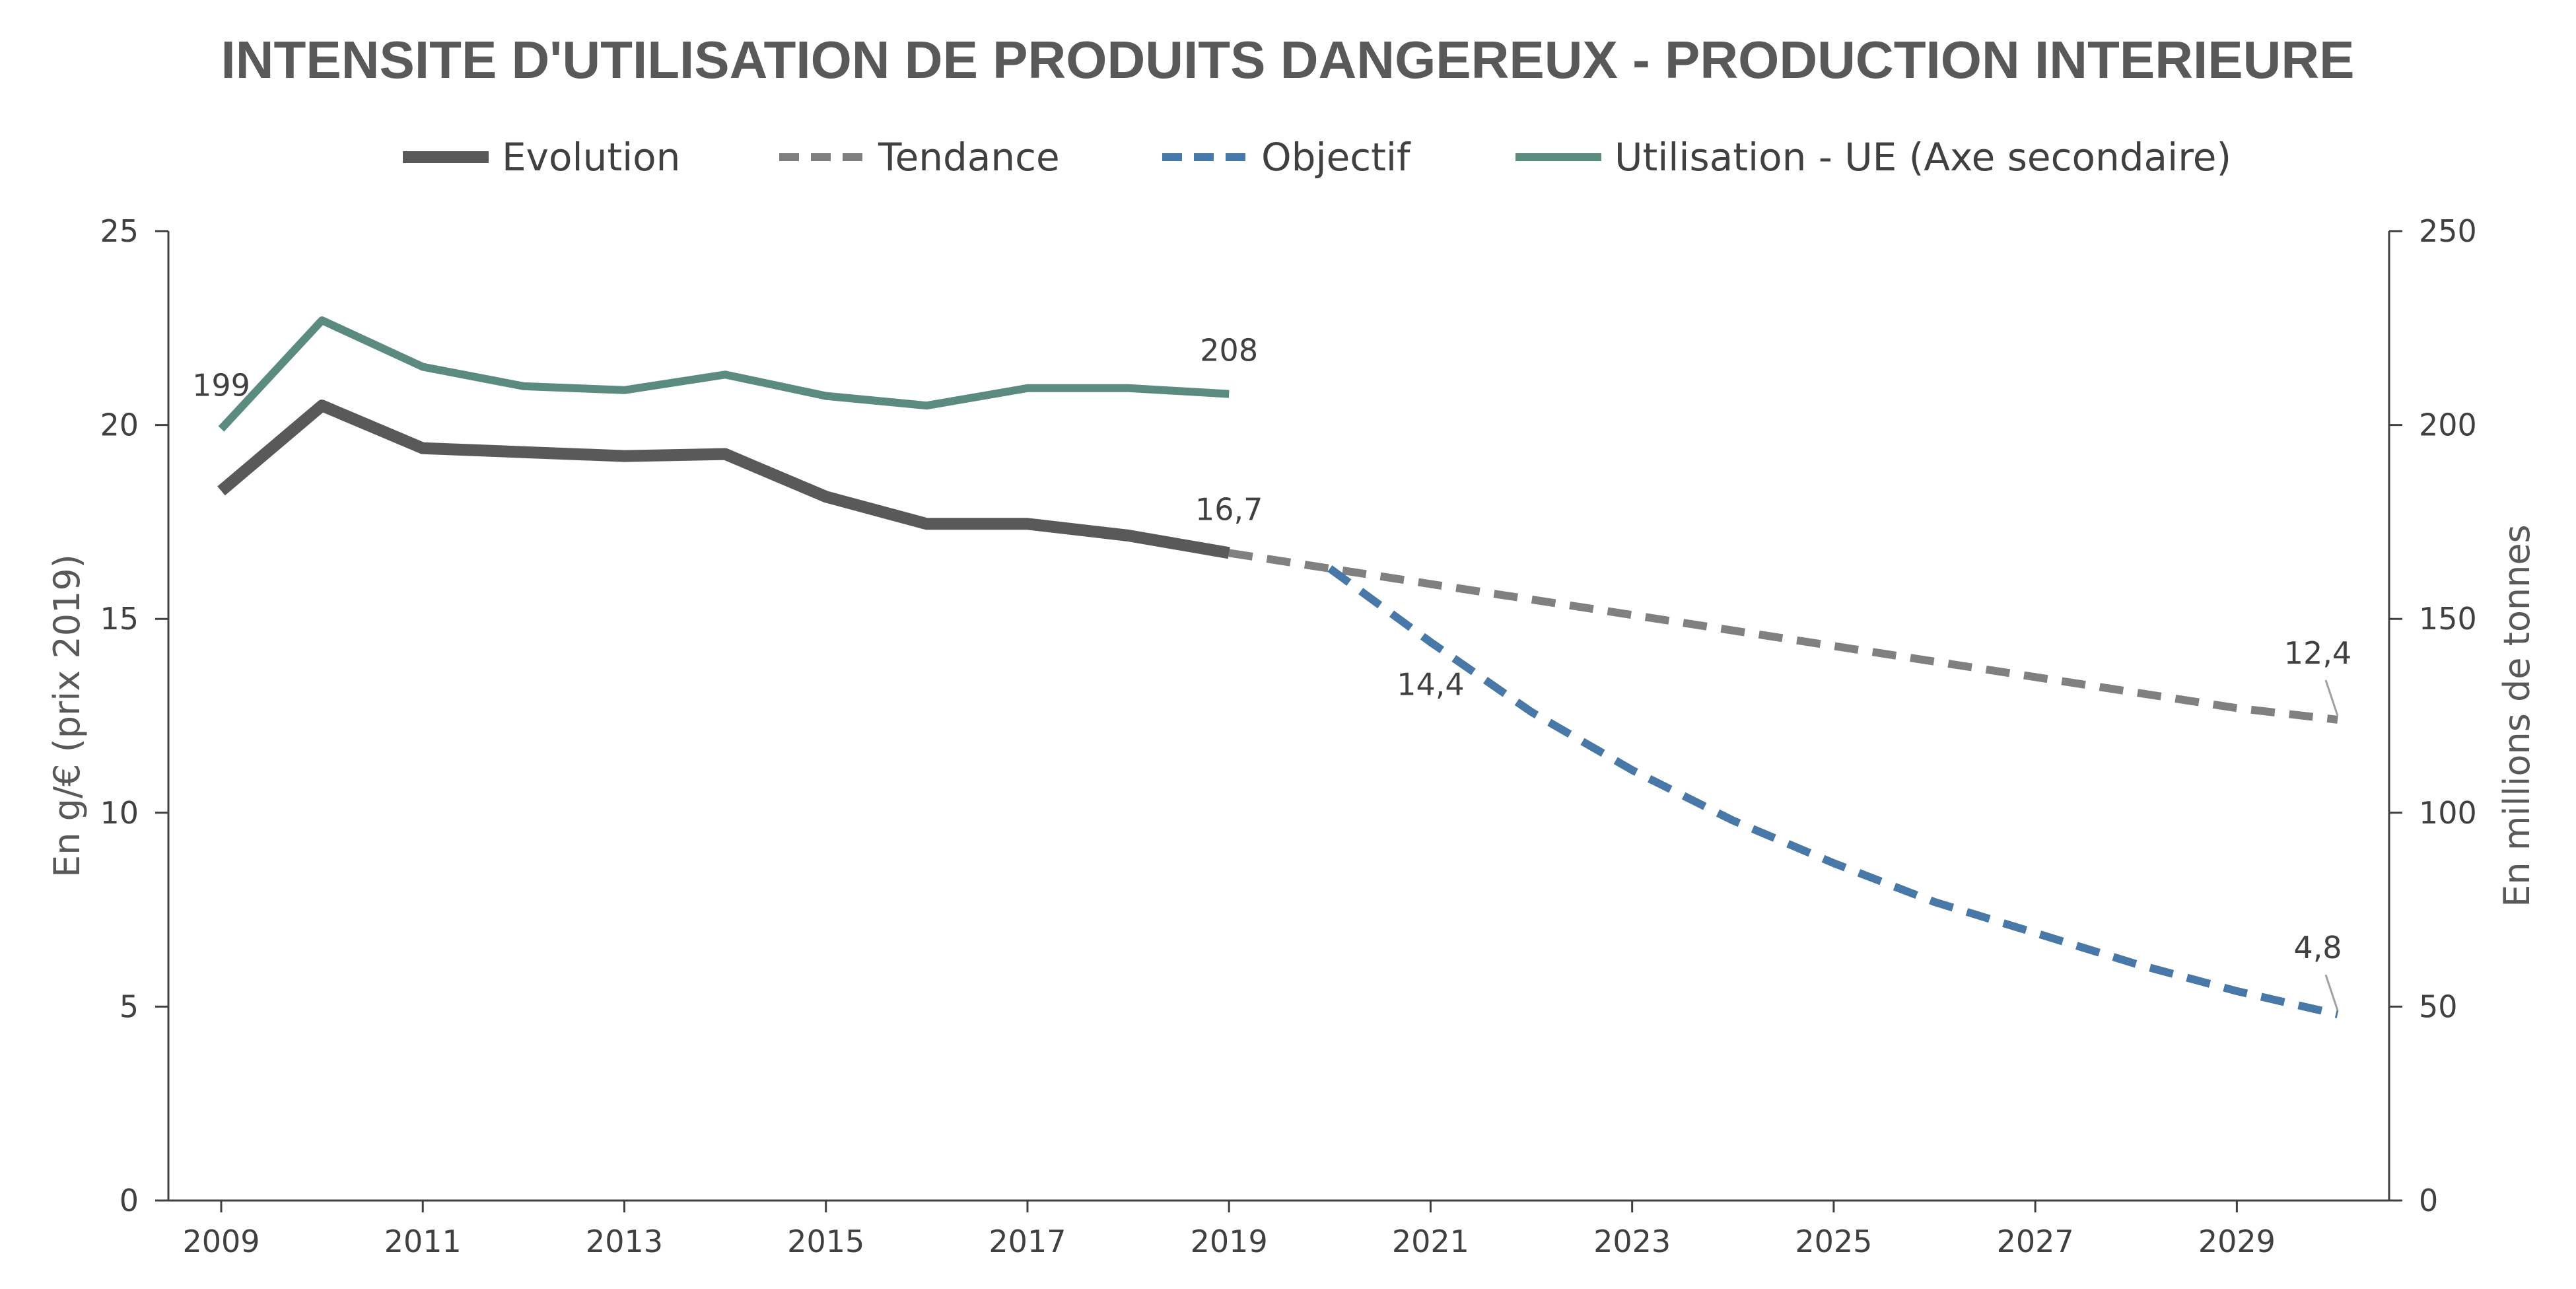 This screenshot has width=2576, height=1289. I want to click on data-label: 199, so click(221, 385).